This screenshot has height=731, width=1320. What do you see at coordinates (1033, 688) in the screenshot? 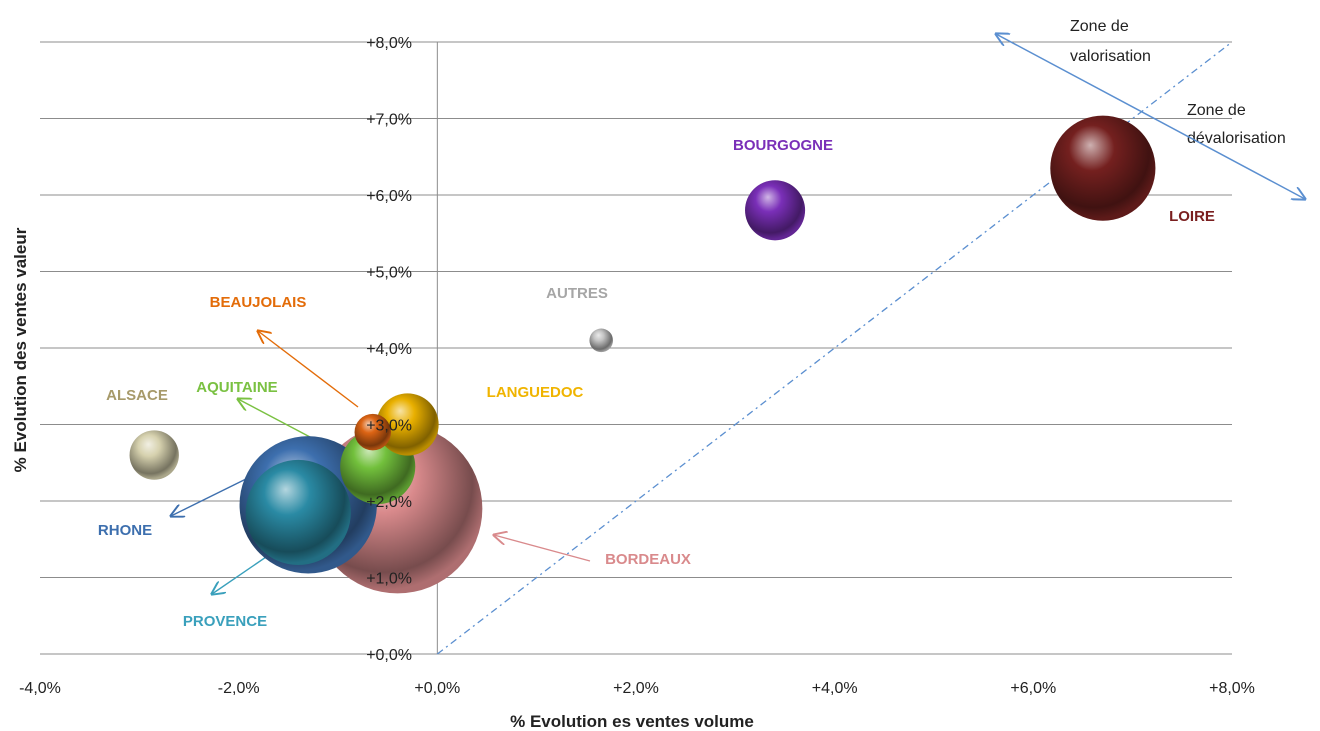
I see `x-tick-label: +6,0%` at bounding box center [1033, 688].